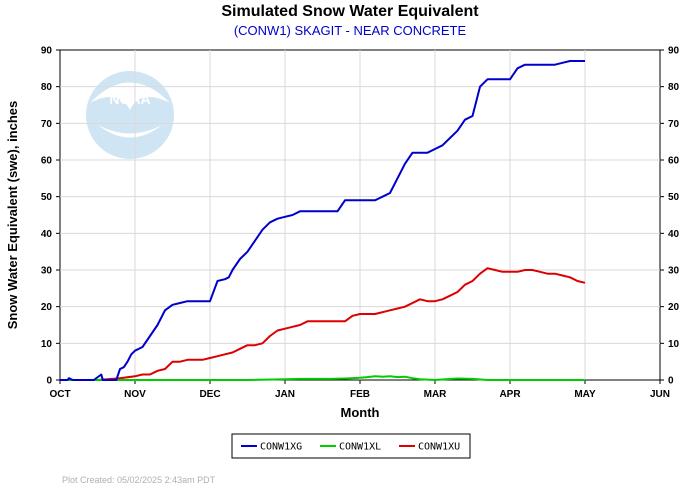  Describe the element at coordinates (671, 381) in the screenshot. I see `y-tick-label-right: 0` at that location.